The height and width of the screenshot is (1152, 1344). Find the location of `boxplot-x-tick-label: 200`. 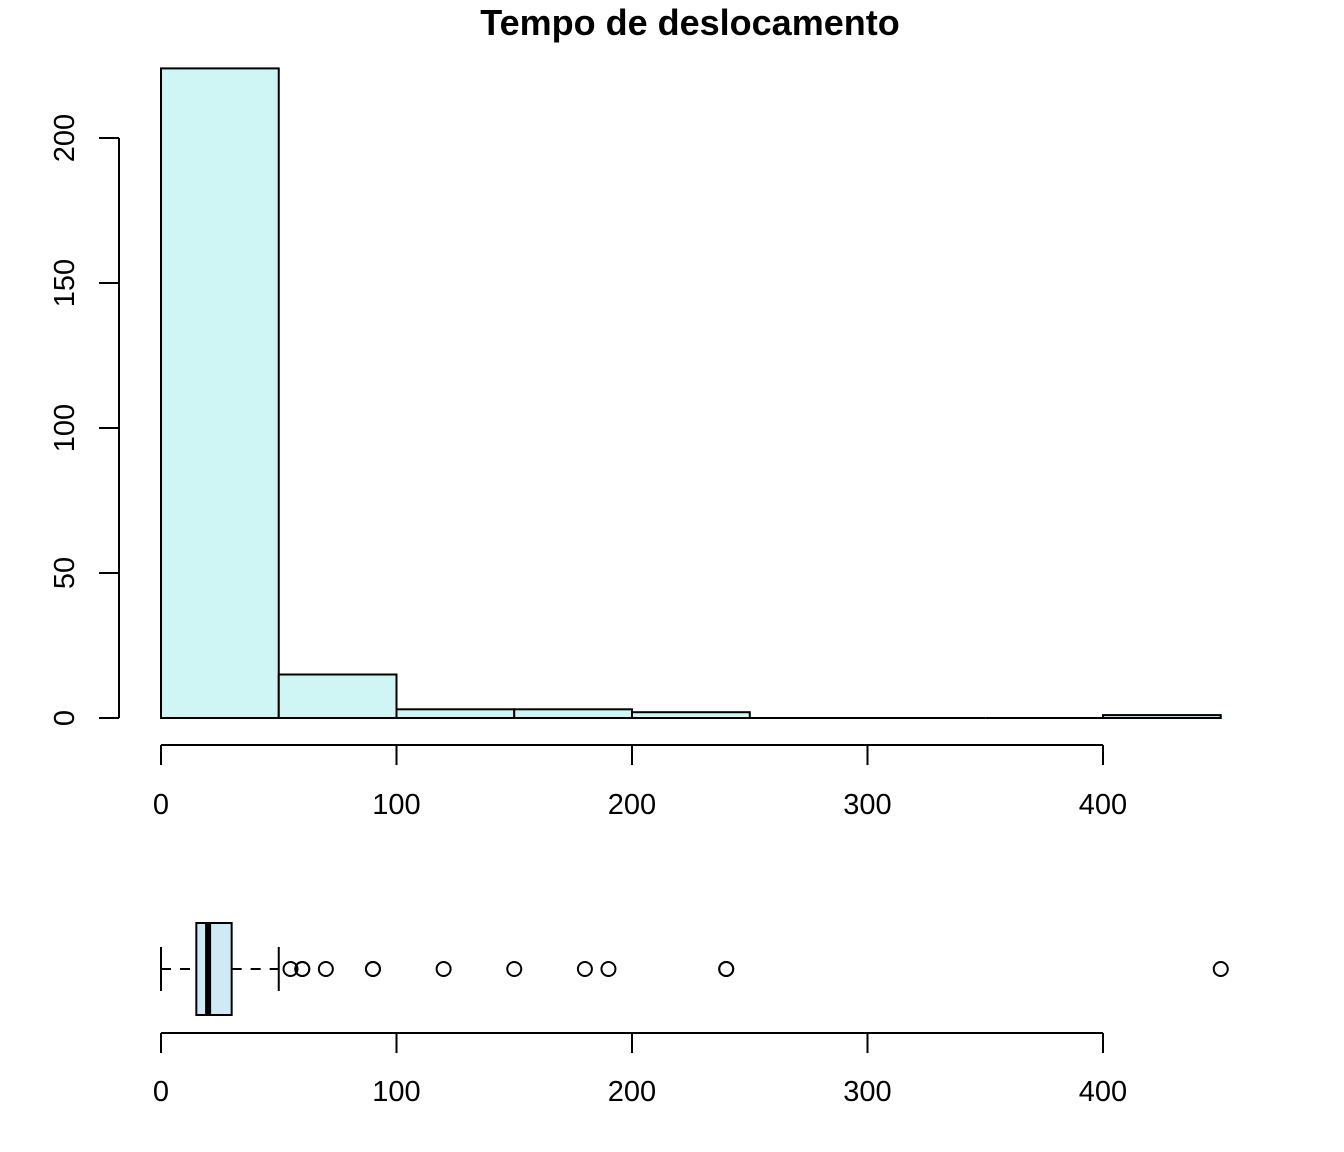

boxplot-x-tick-label: 200 is located at coordinates (632, 1092).